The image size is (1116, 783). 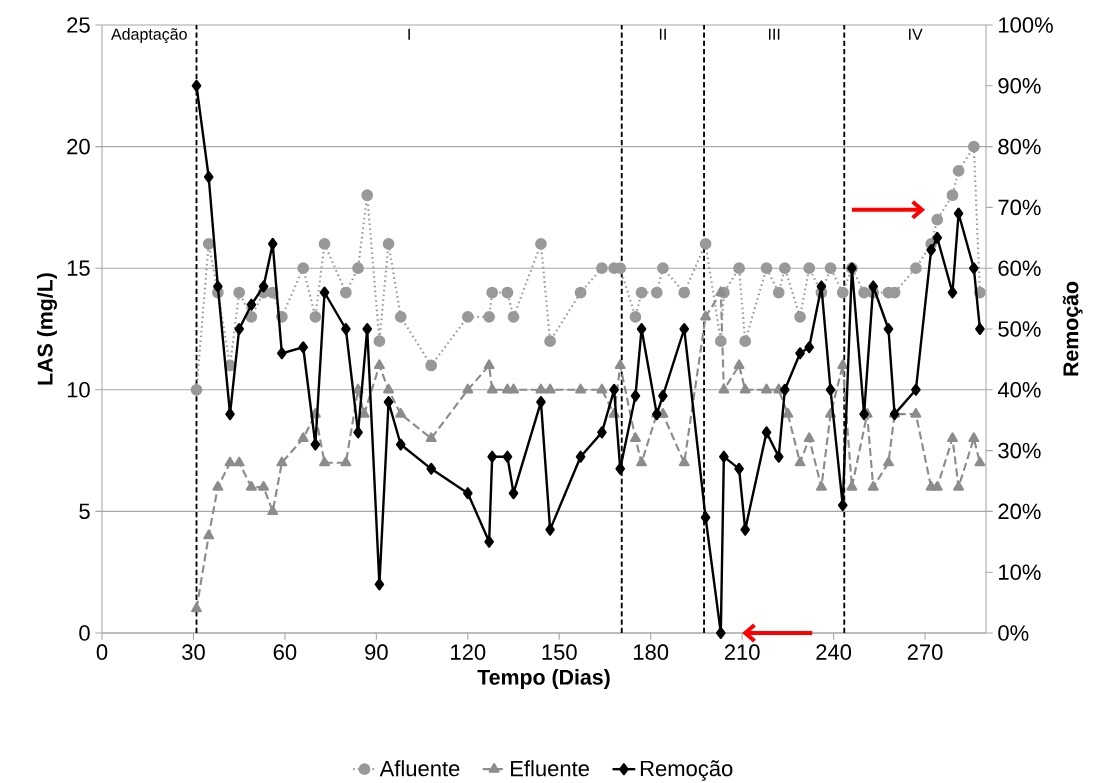 What do you see at coordinates (1019, 450) in the screenshot?
I see `y2-tick-label: 30%` at bounding box center [1019, 450].